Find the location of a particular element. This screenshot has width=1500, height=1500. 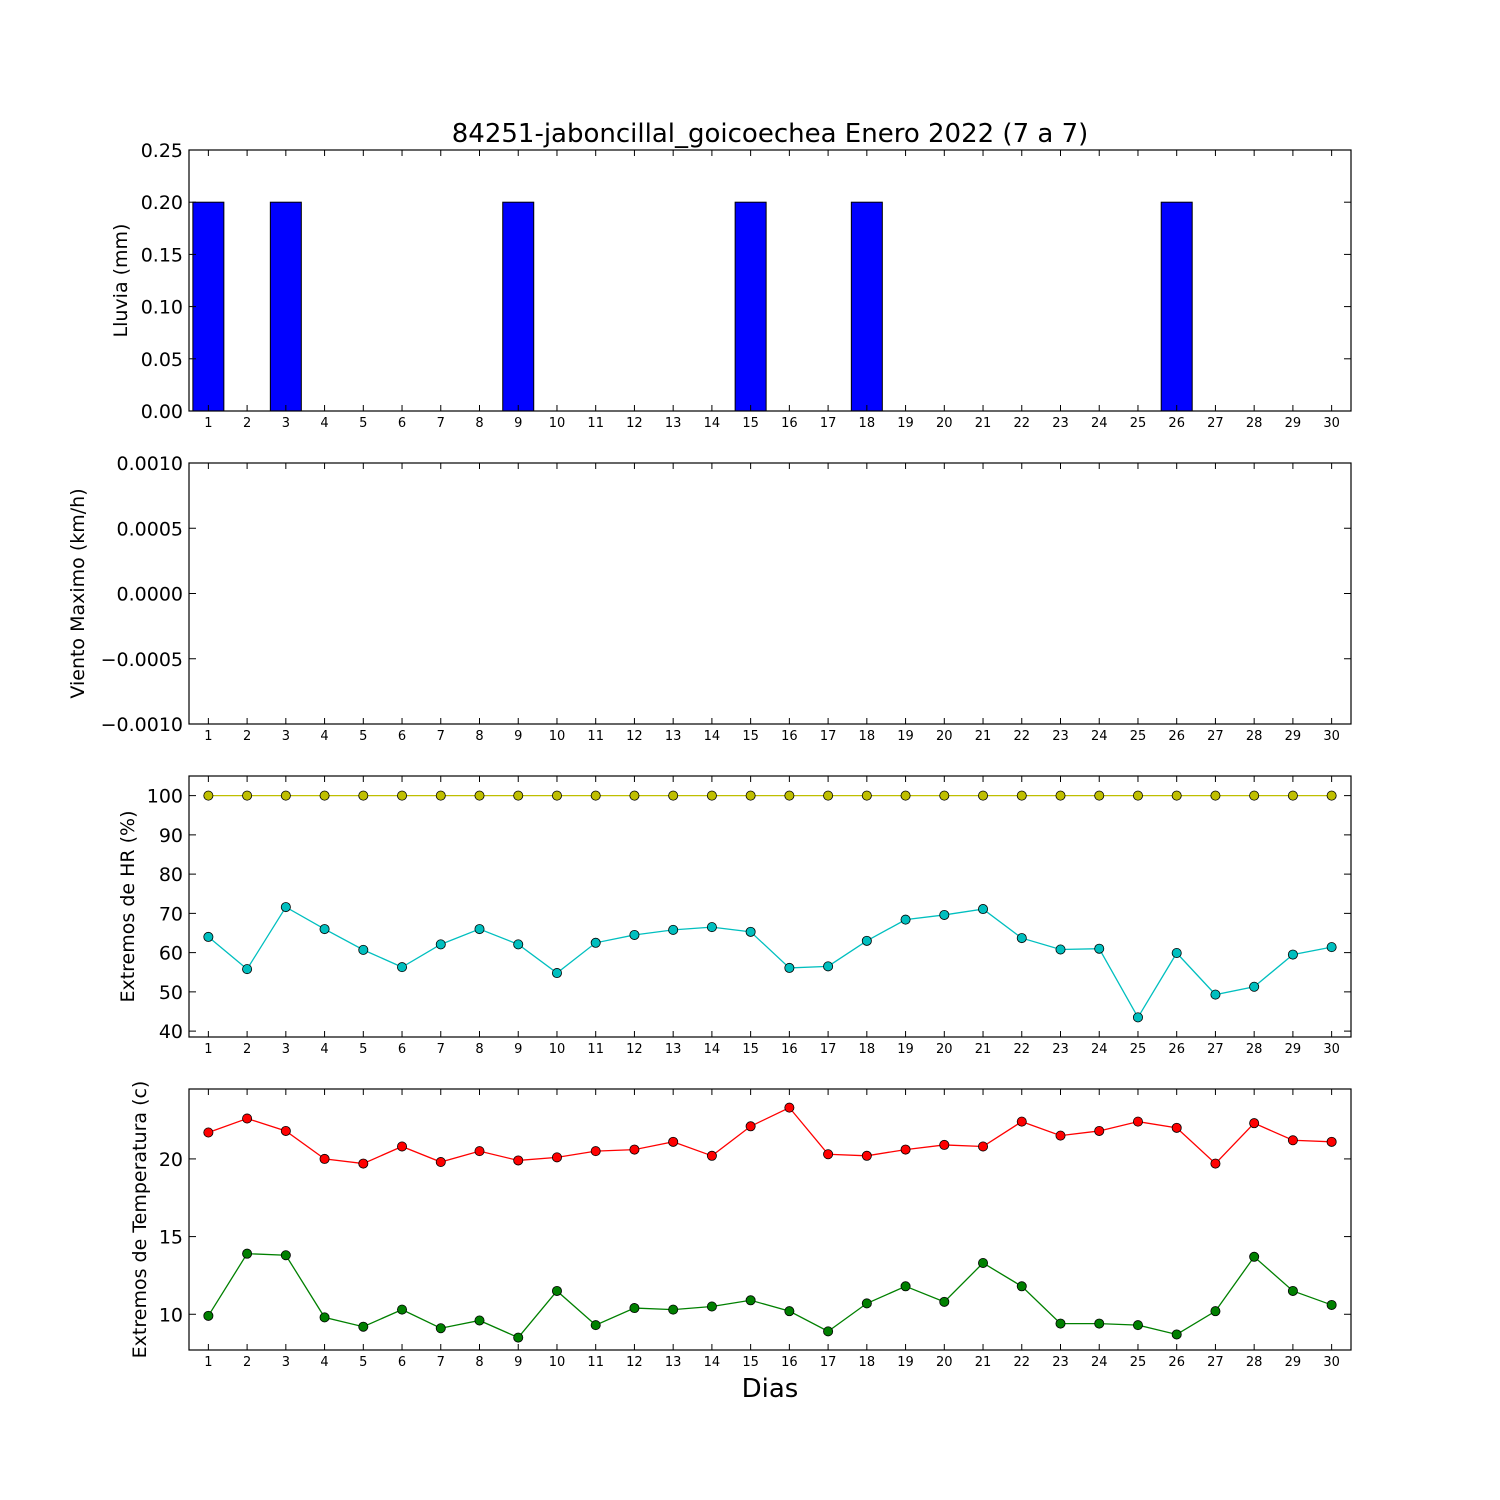

x-tick-label: 22 is located at coordinates (1021, 1049).